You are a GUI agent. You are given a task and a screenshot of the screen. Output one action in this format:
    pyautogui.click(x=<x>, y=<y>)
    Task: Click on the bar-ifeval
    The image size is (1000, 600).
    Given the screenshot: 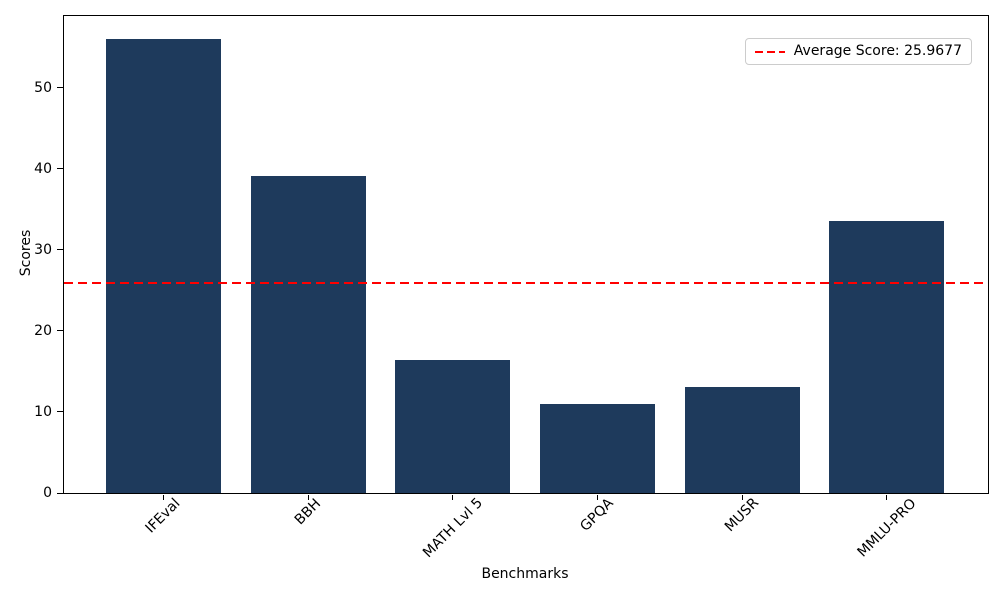 What is the action you would take?
    pyautogui.click(x=163, y=265)
    